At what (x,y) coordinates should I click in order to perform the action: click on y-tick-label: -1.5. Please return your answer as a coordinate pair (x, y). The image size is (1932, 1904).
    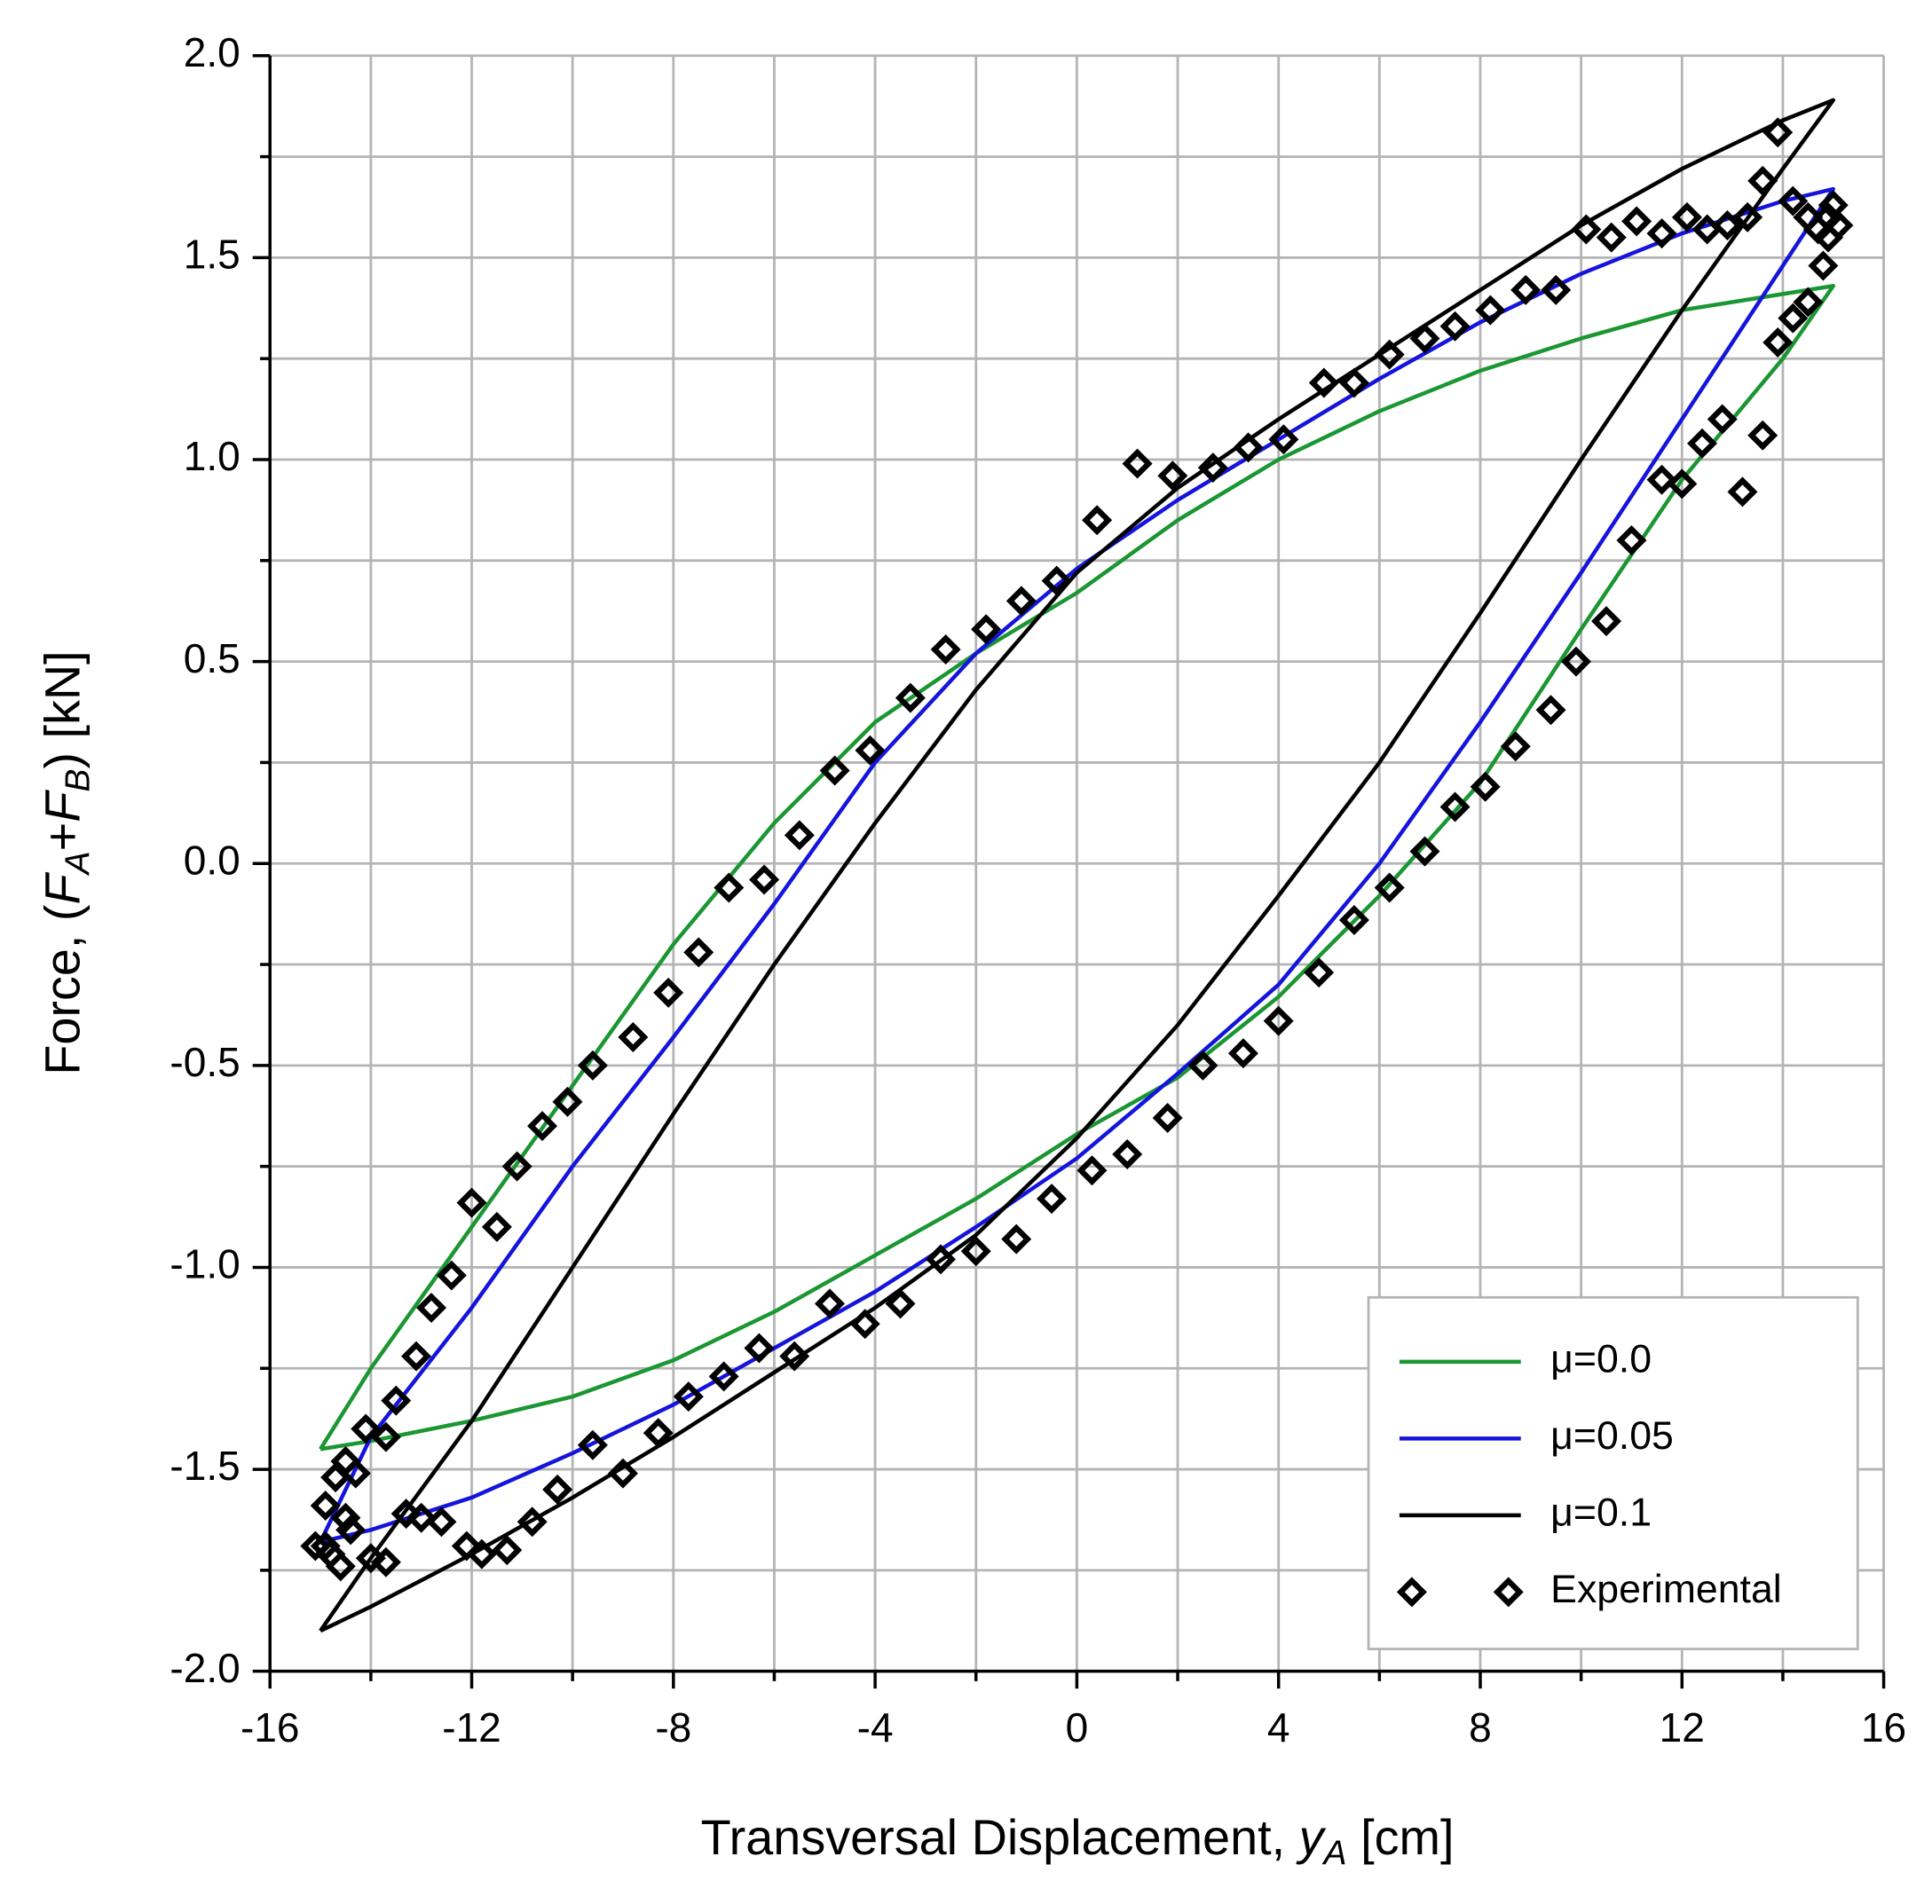
    Looking at the image, I should click on (205, 1466).